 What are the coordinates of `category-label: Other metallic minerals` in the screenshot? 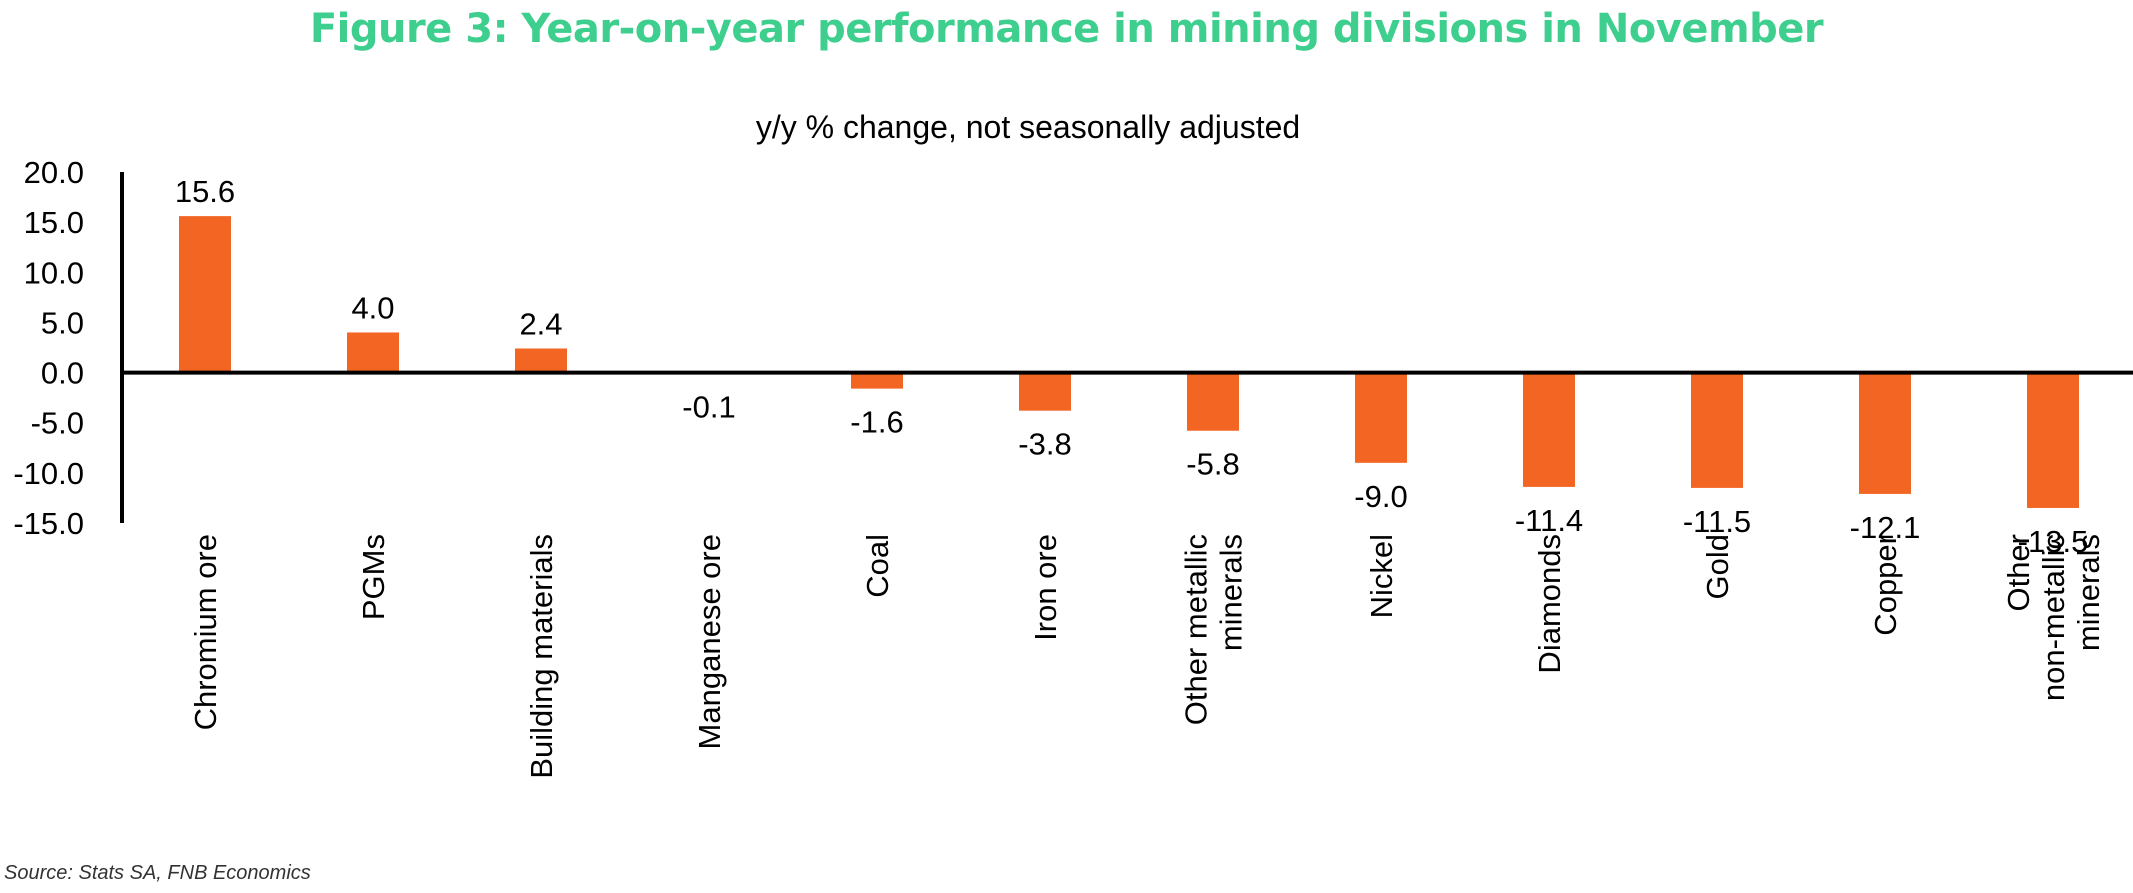 It's located at (1214, 629).